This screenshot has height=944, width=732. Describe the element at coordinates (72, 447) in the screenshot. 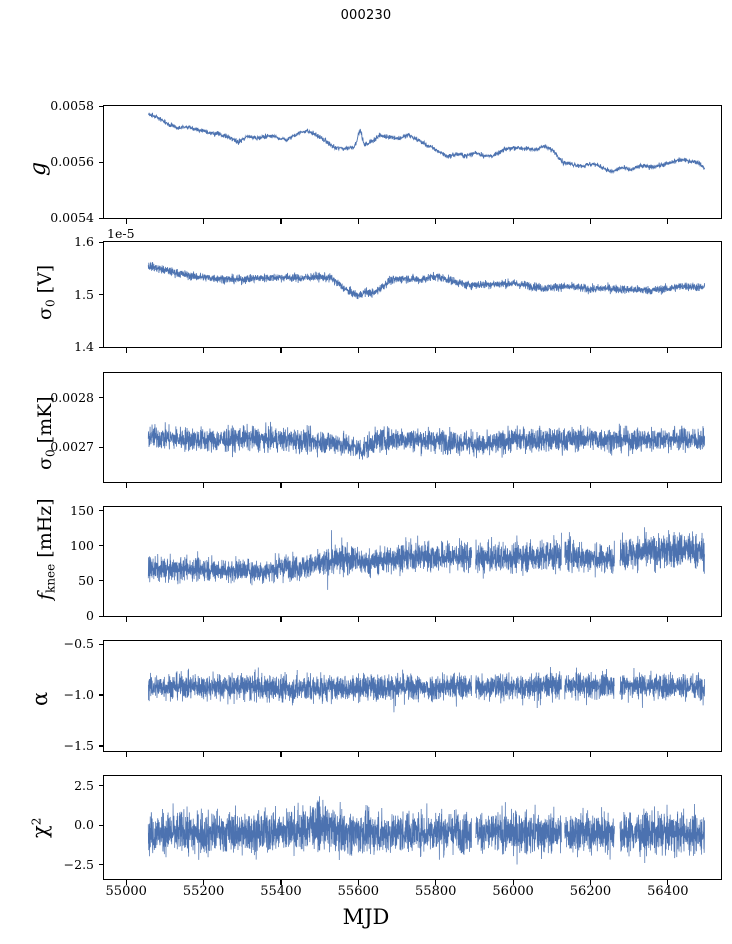

I see `y-tick-label-sigma0-millikelvin: 0.0027` at that location.